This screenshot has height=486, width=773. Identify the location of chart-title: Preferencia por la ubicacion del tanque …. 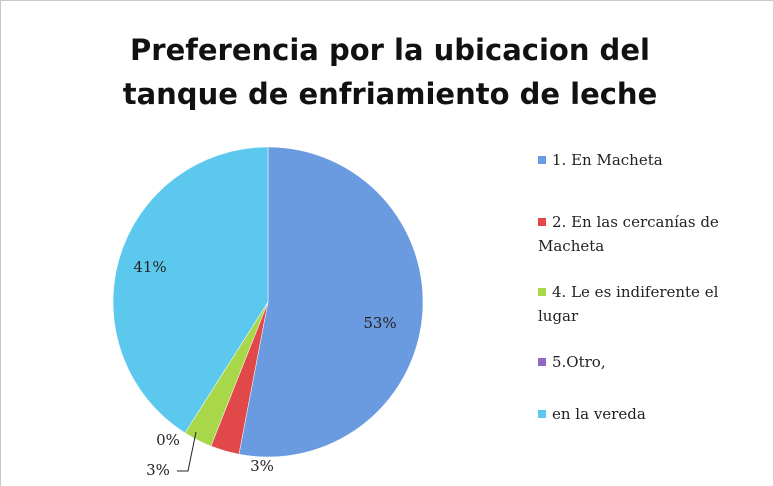
(390, 72).